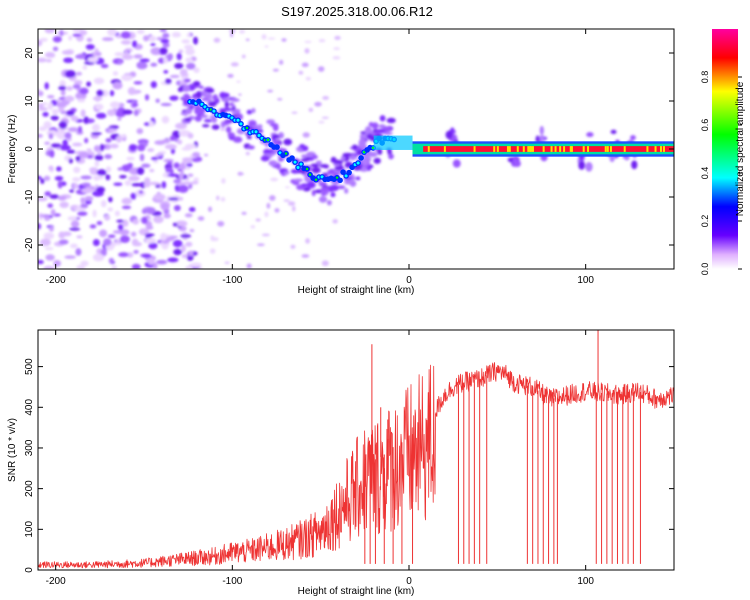  I want to click on x-tick-label: -200, so click(56, 581).